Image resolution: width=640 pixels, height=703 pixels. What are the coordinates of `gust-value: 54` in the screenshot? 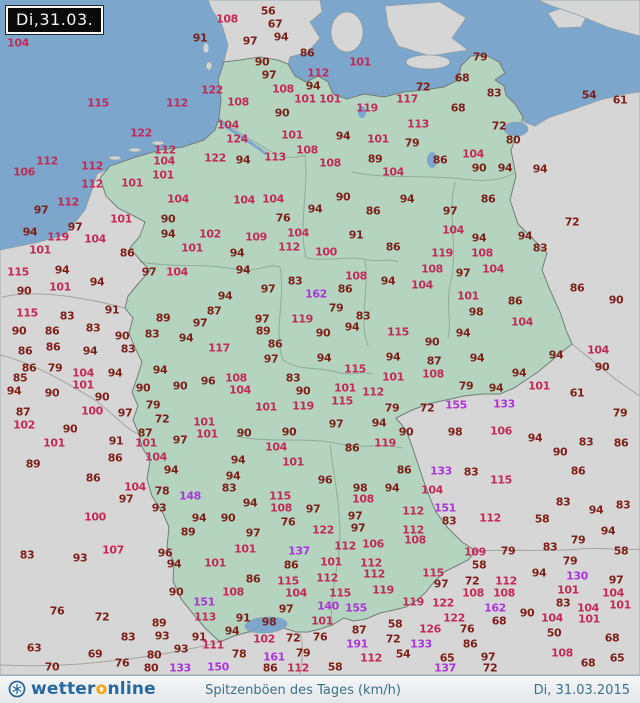 It's located at (403, 654).